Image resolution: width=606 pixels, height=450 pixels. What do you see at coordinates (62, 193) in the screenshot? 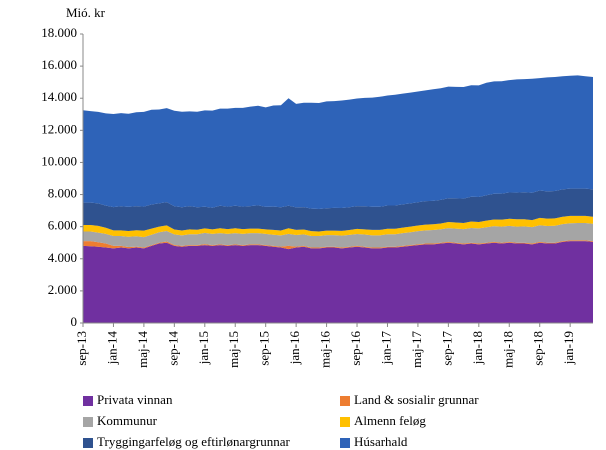
I see `y-tick-label: 8.000` at bounding box center [62, 193].